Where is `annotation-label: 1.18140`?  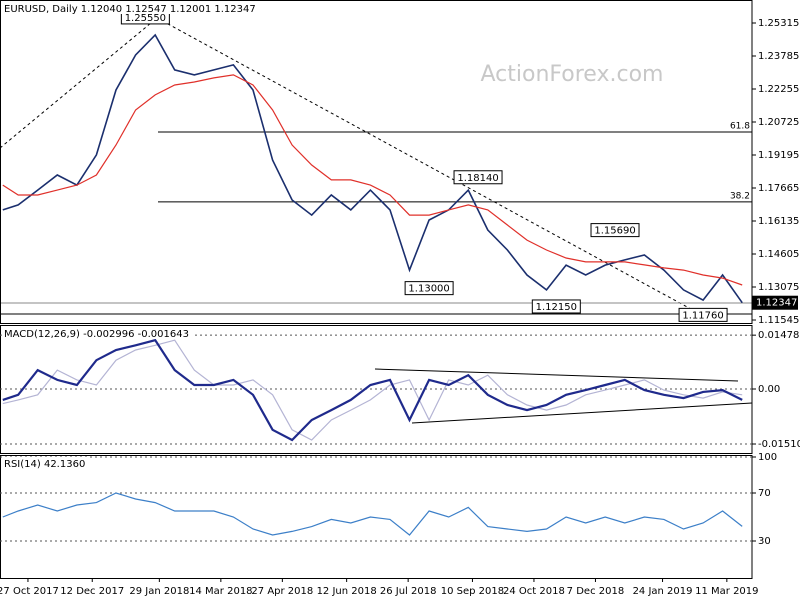
annotation-label: 1.18140 is located at coordinates (477, 178).